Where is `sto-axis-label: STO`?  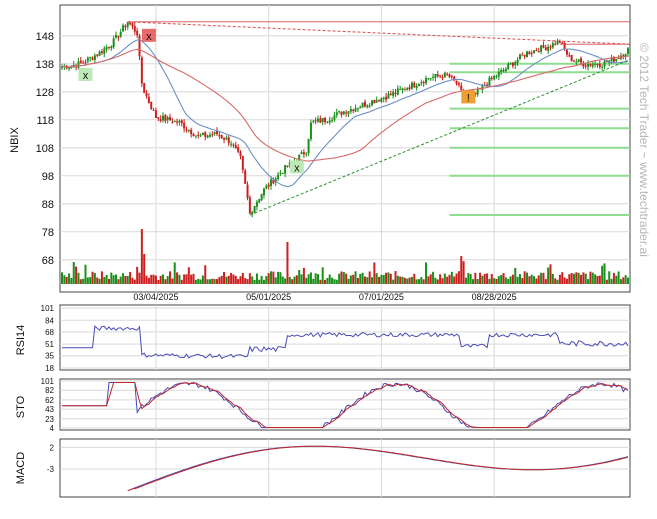 sto-axis-label: STO is located at coordinates (21, 406).